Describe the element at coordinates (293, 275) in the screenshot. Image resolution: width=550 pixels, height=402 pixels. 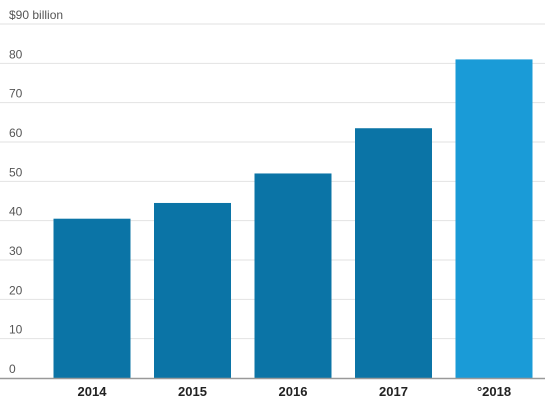
I see `bar-2016` at that location.